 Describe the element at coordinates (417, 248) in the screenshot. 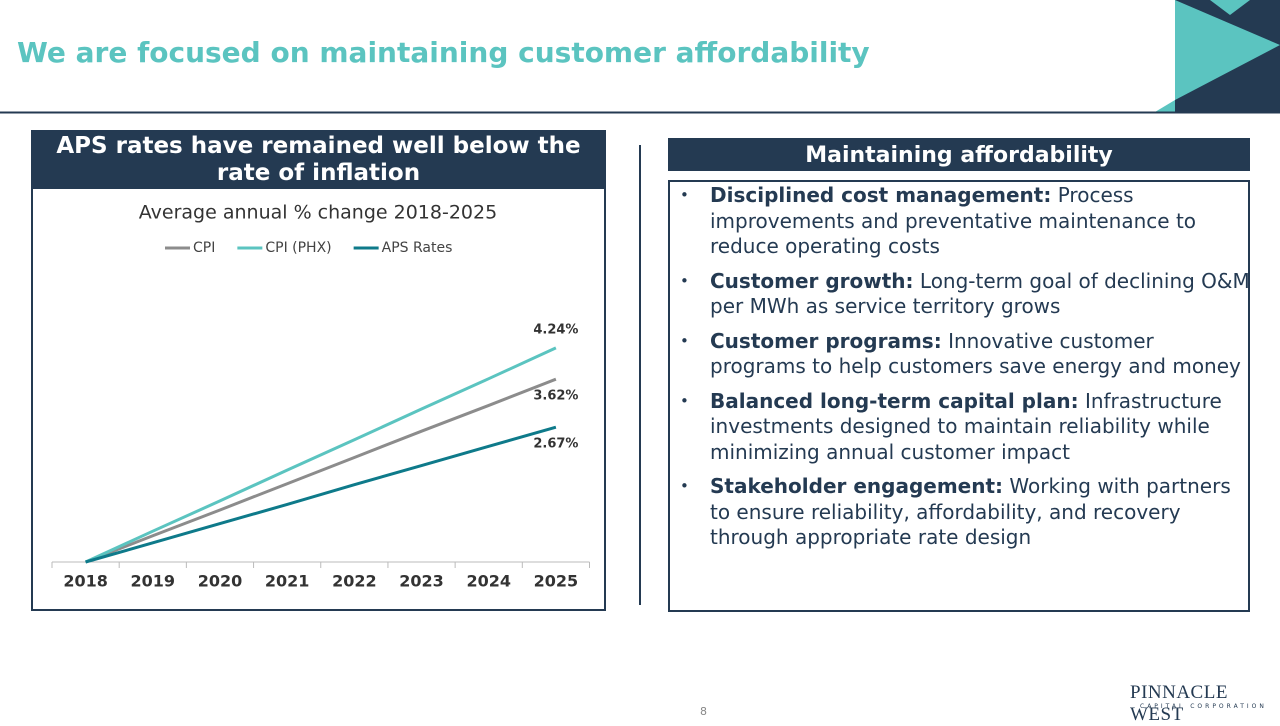

I see `legend-label: APS Rates` at that location.